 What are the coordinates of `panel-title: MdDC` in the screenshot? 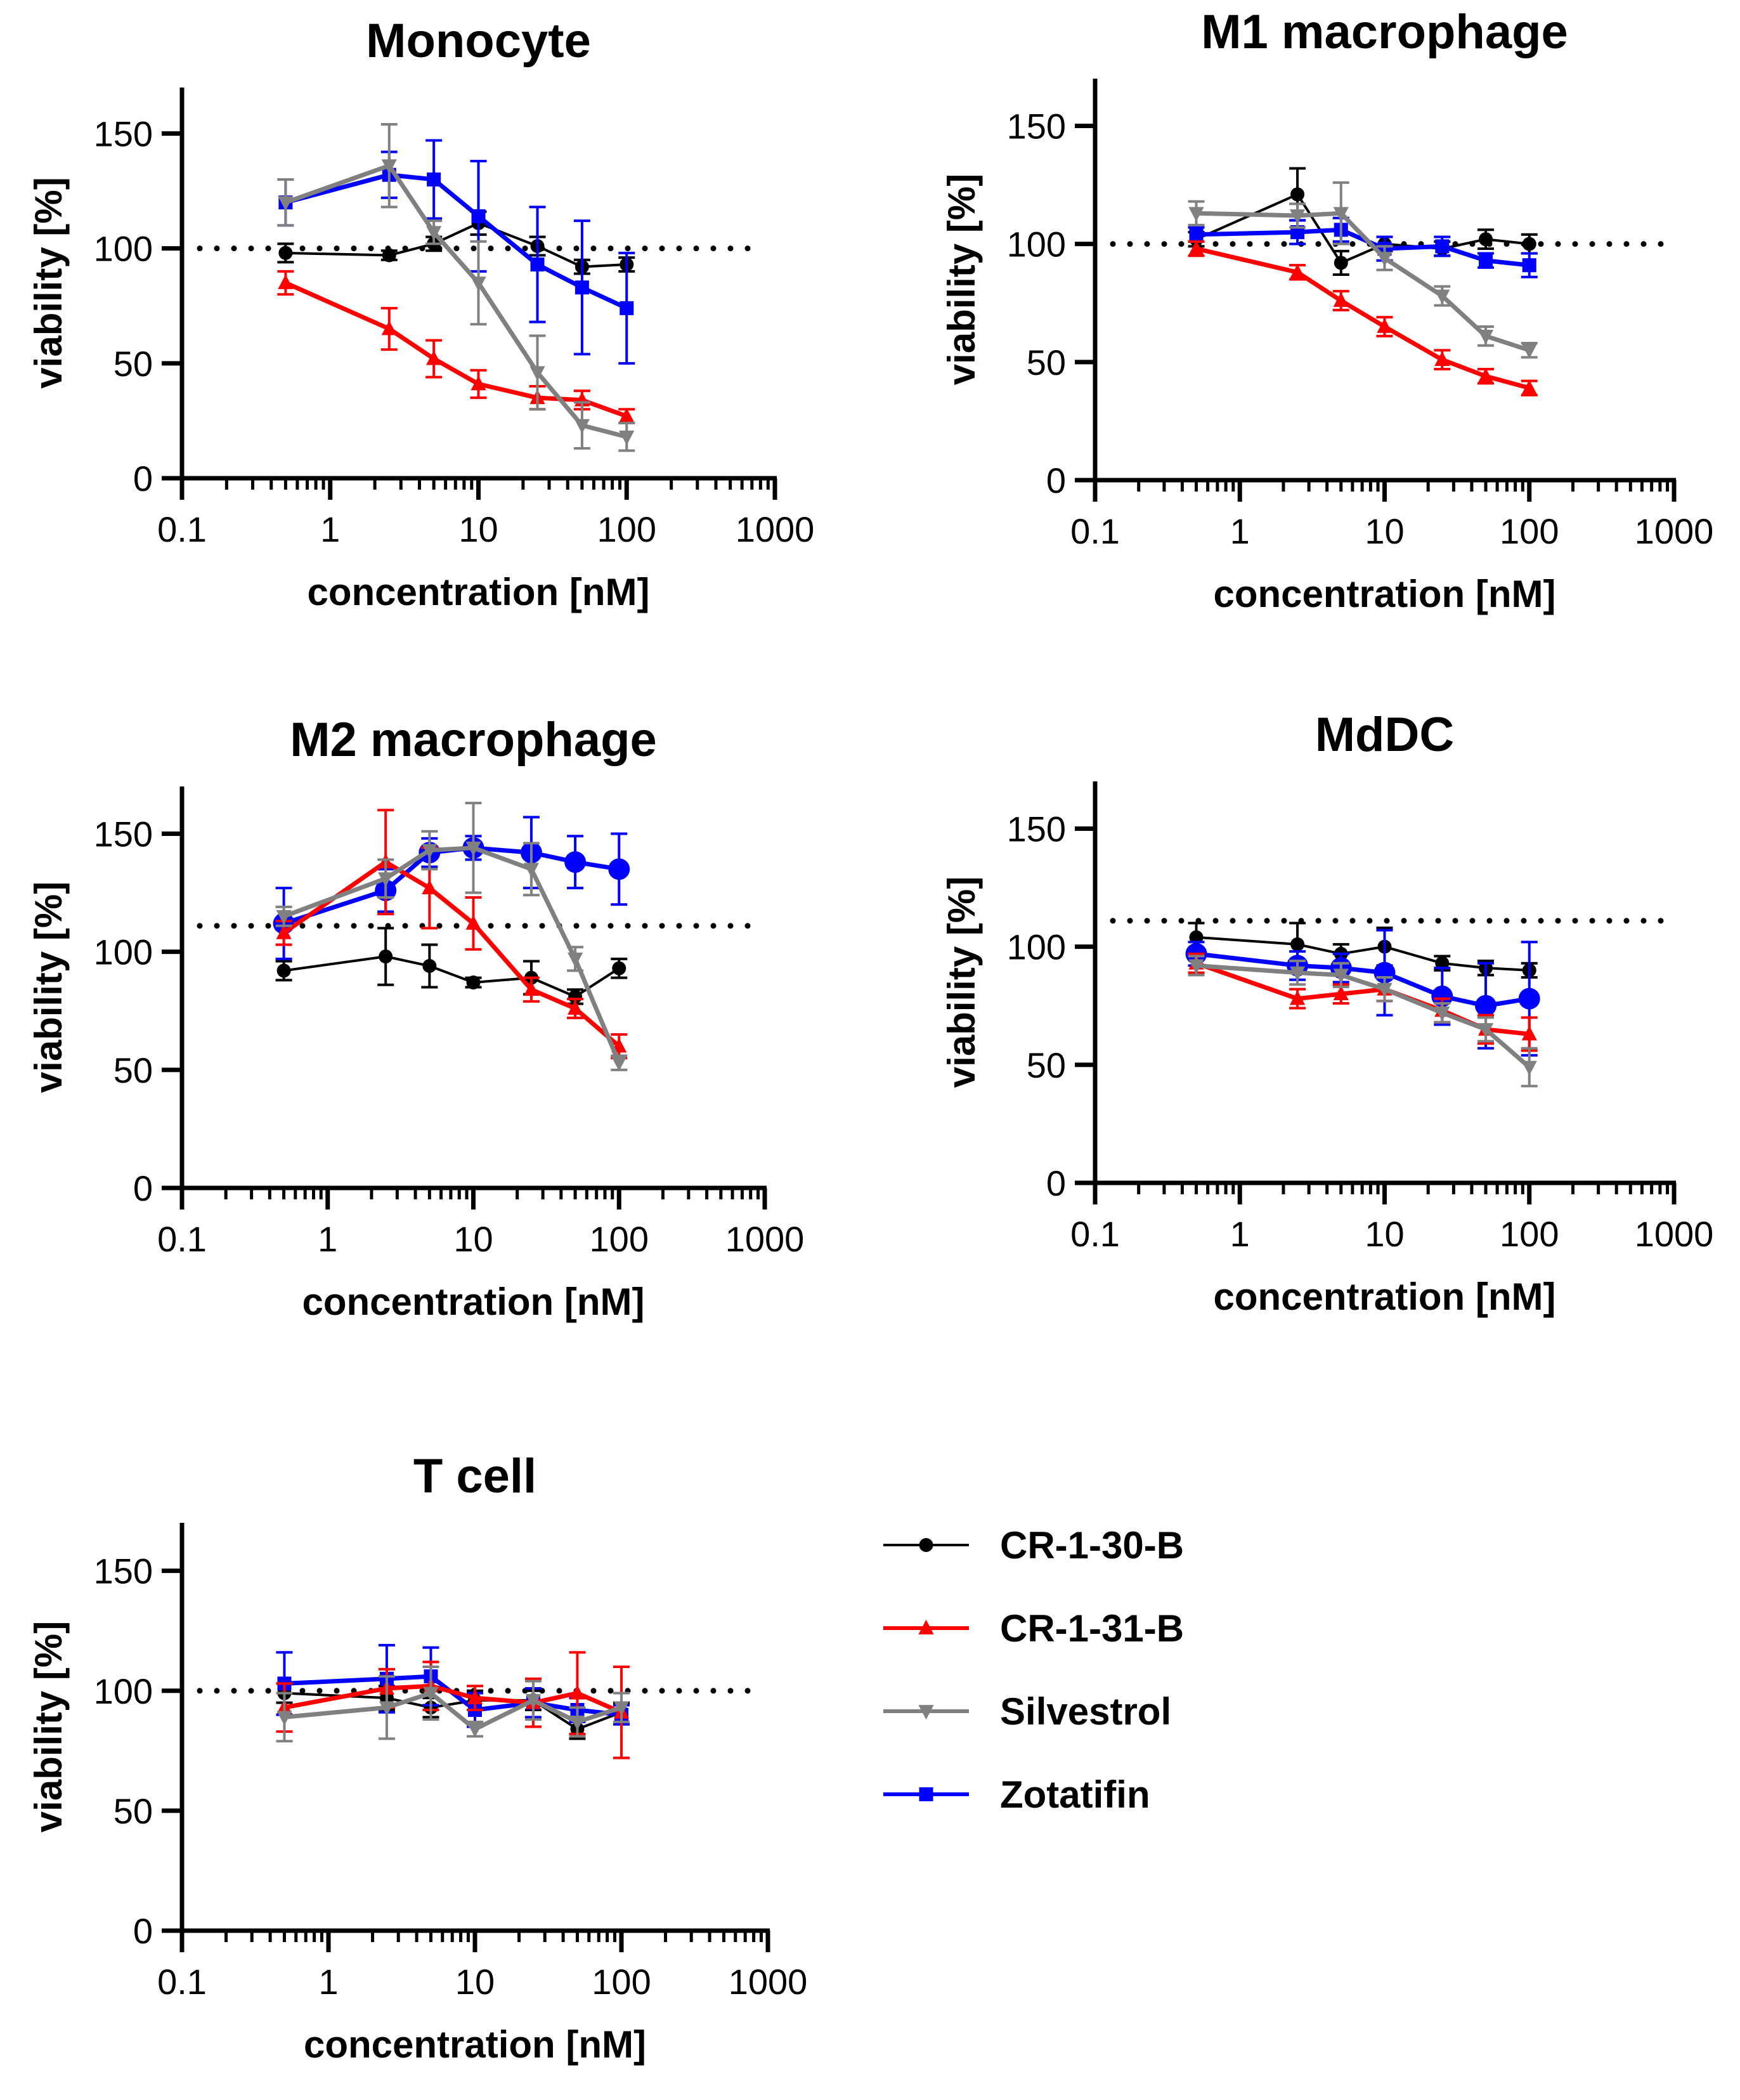 It's located at (1385, 735).